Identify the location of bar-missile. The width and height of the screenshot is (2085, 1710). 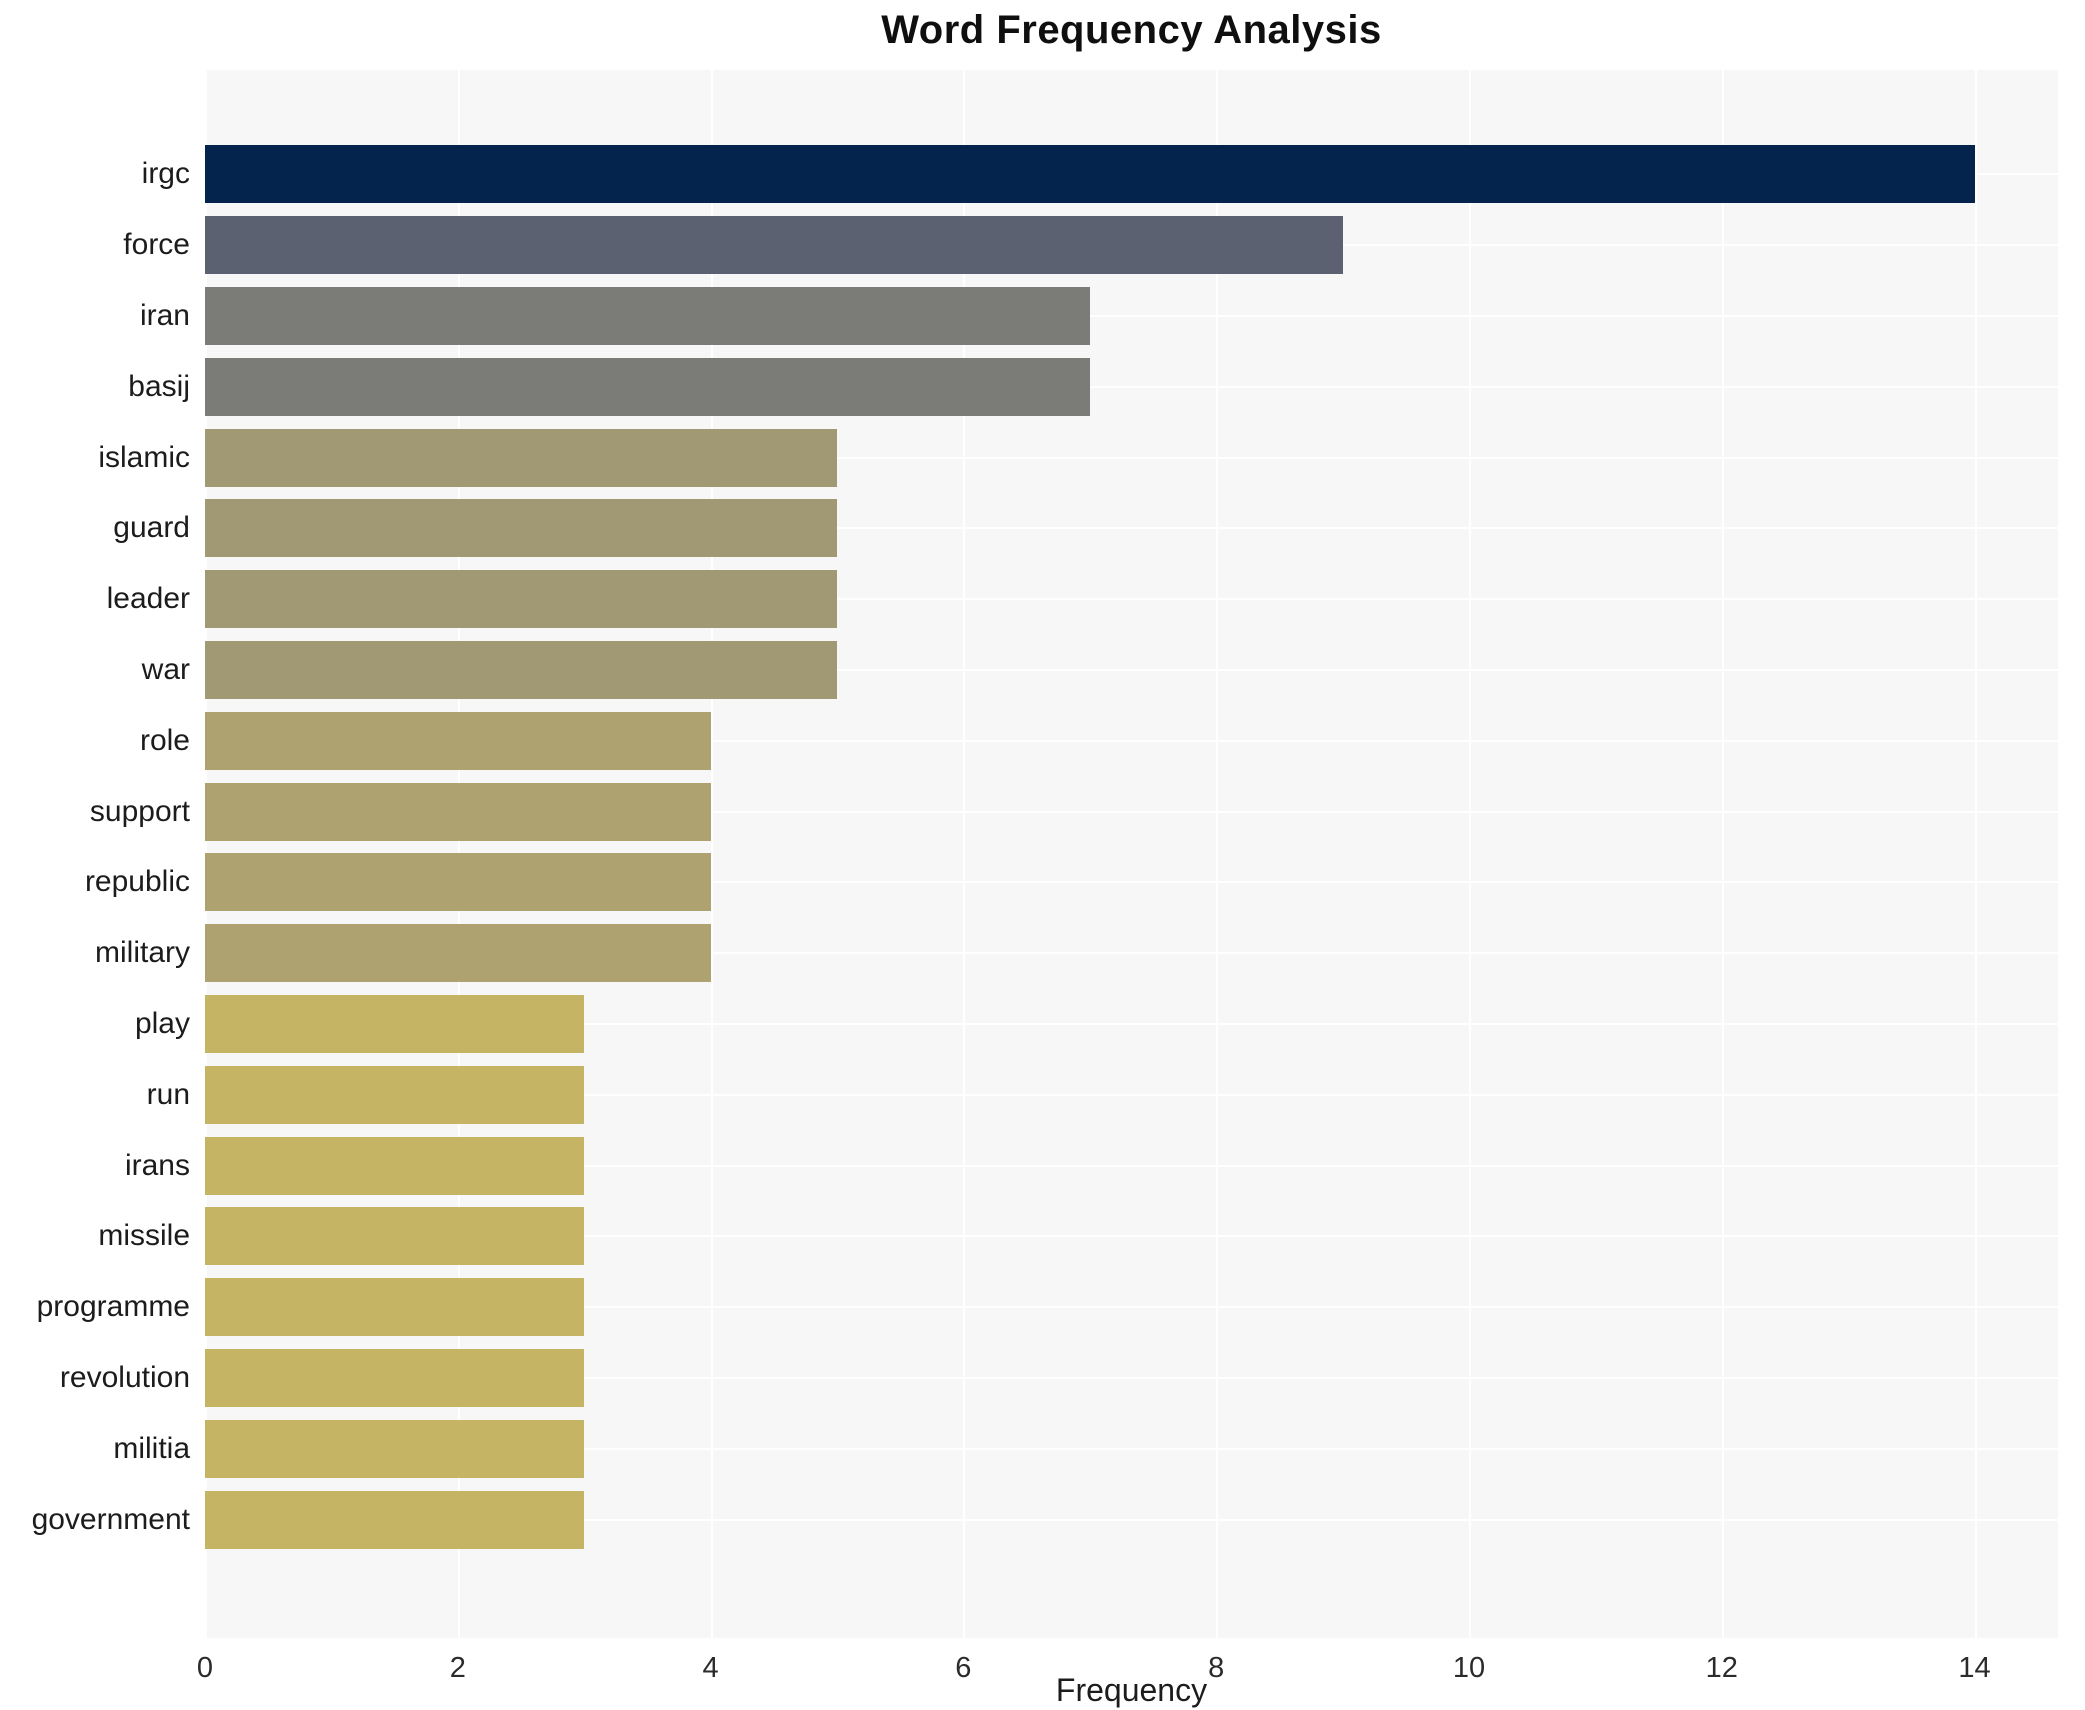
(395, 1236).